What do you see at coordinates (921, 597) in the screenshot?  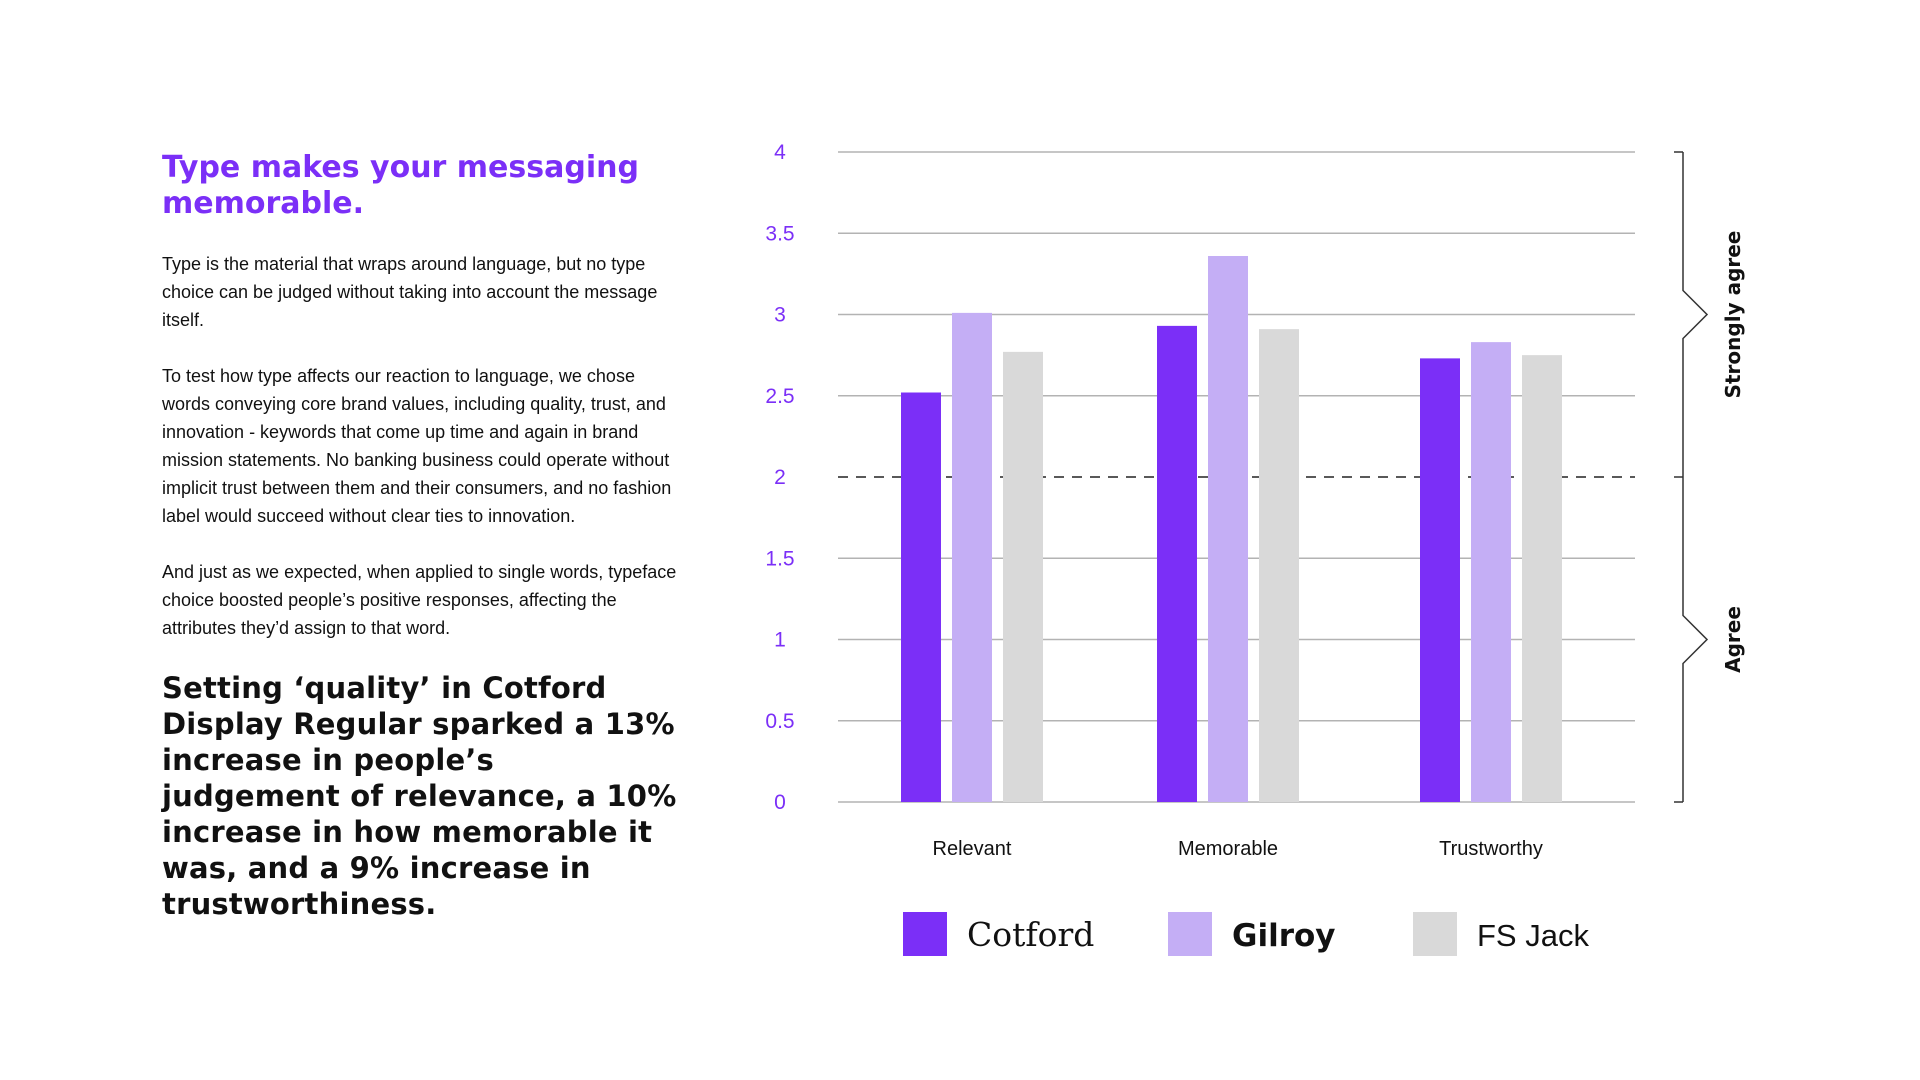 I see `bar-cotford-relevant` at bounding box center [921, 597].